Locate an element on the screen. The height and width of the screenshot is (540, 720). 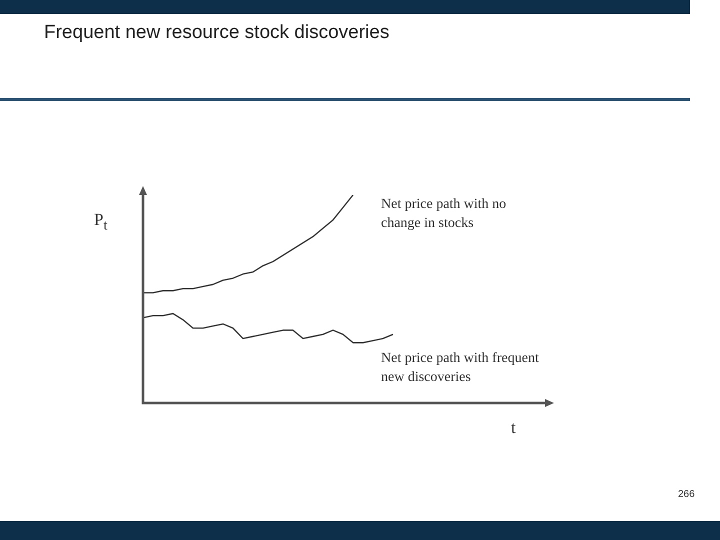
chart-title: Frequent new resource stock discoveries is located at coordinates (217, 33).